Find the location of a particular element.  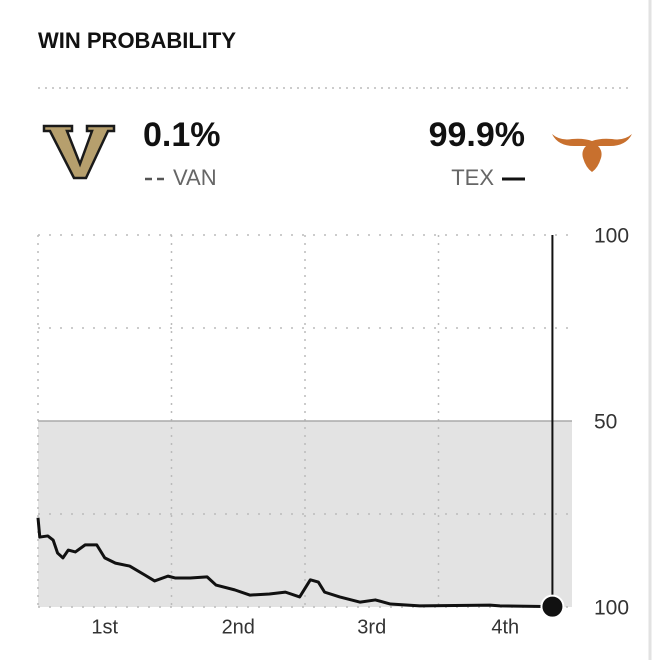

tex-probability: 99.9% is located at coordinates (477, 135).